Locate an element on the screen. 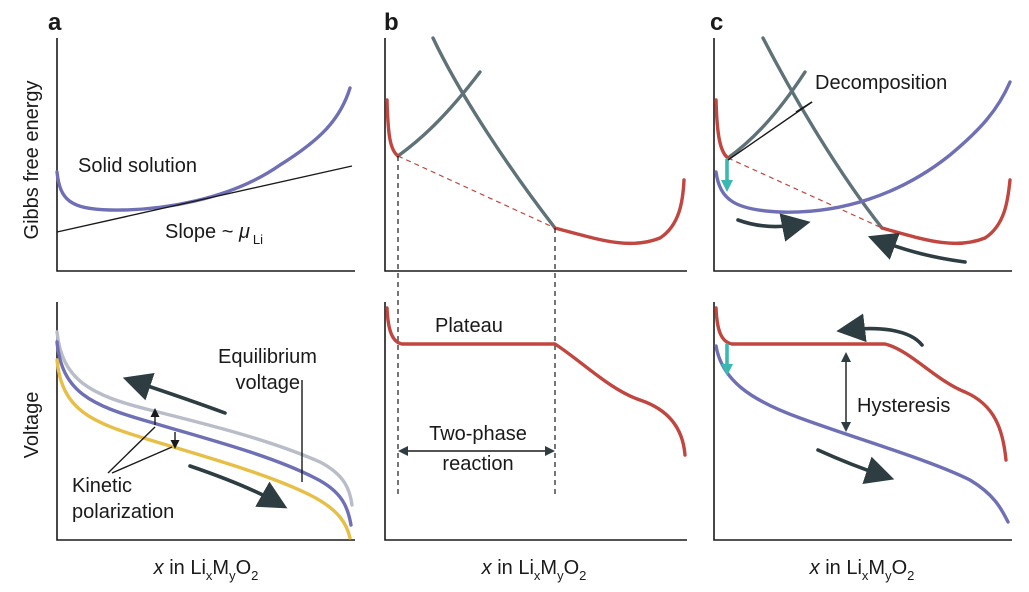  c-phase1-curve is located at coordinates (766, 115).